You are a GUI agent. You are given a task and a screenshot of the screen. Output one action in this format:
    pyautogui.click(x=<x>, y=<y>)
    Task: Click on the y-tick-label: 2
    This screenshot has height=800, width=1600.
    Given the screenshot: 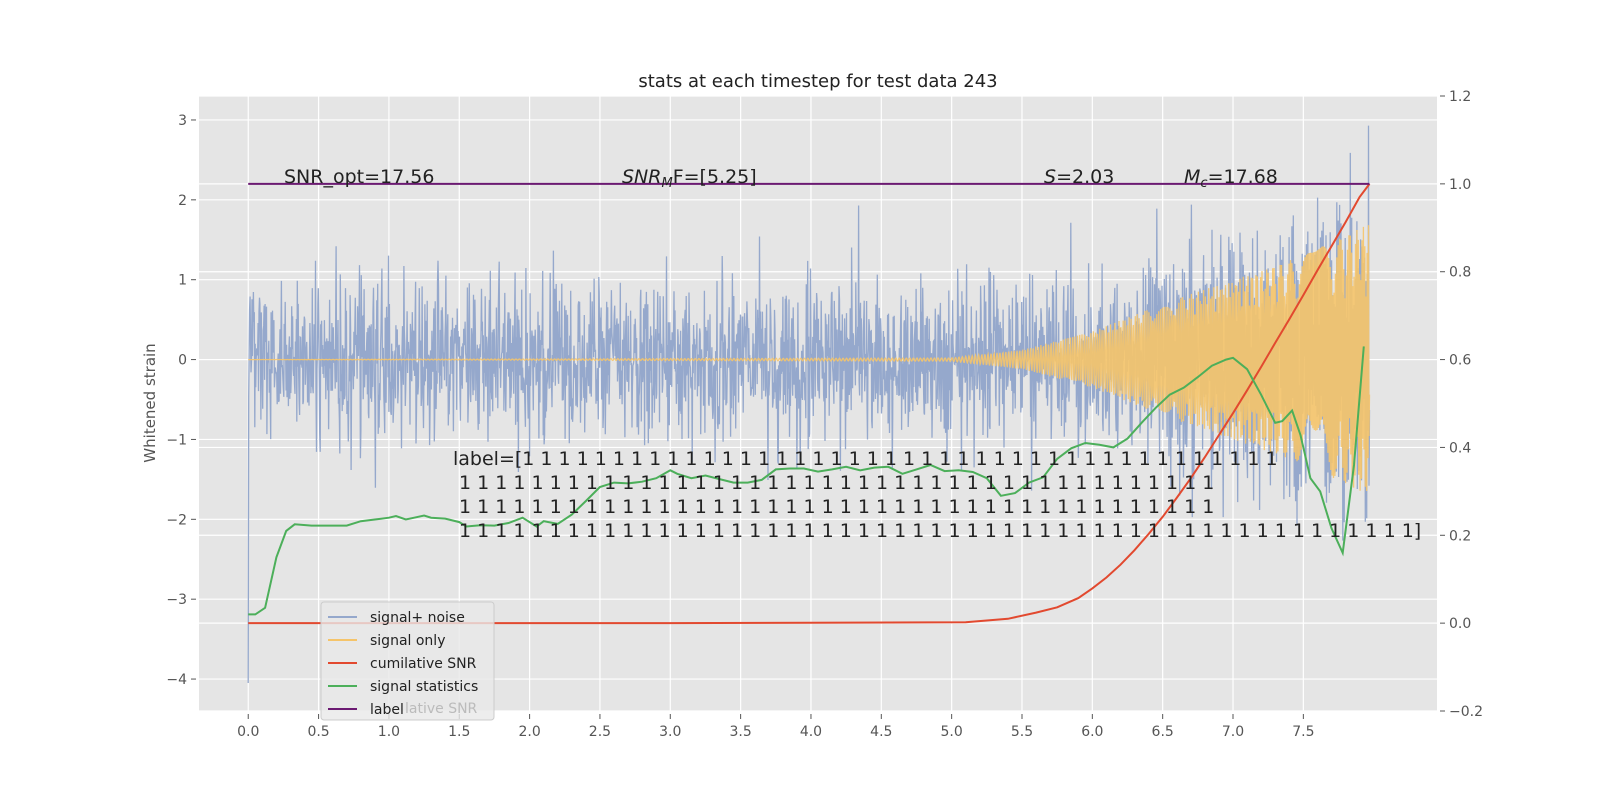 What is the action you would take?
    pyautogui.click(x=182, y=201)
    